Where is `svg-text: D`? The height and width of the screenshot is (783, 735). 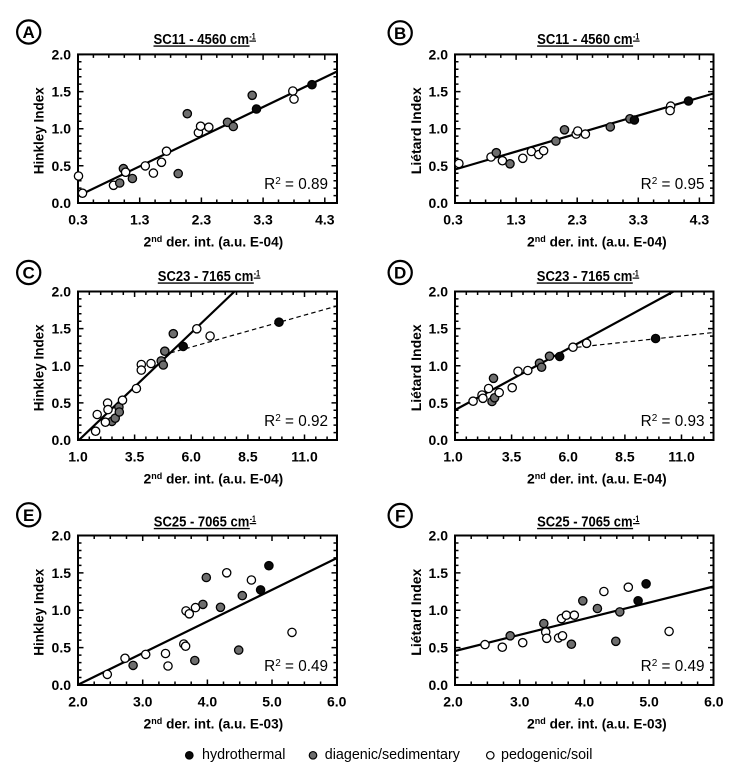 svg-text: D is located at coordinates (400, 273).